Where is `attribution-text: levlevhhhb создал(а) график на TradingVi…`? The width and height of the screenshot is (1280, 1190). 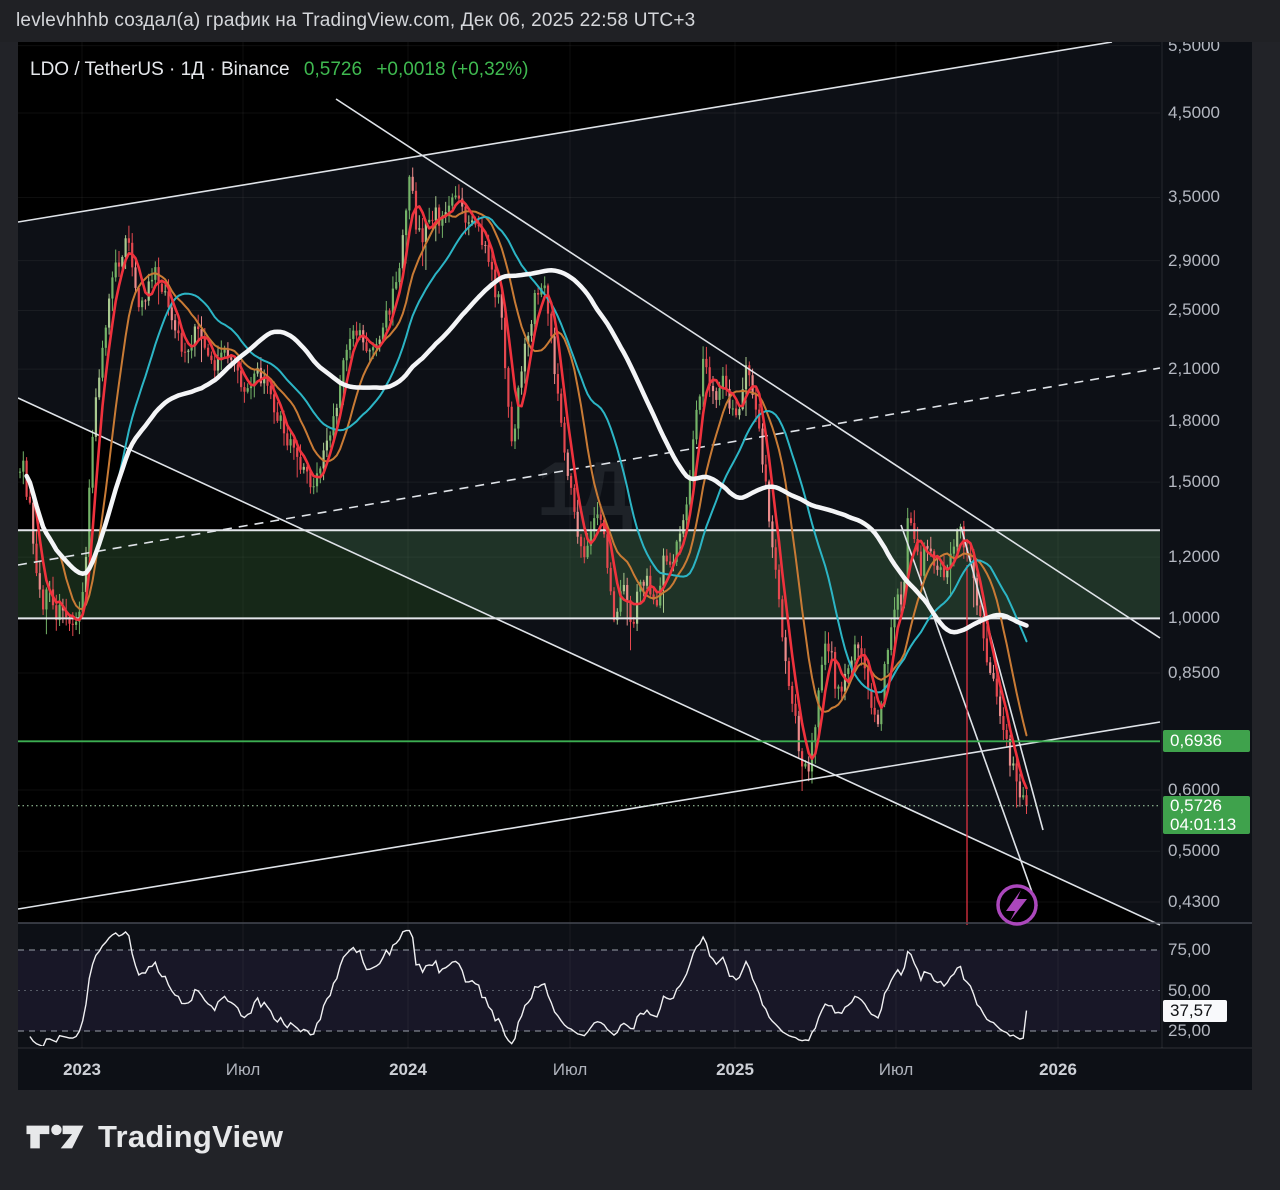 attribution-text: levlevhhhb создал(а) график на TradingVi… is located at coordinates (356, 20).